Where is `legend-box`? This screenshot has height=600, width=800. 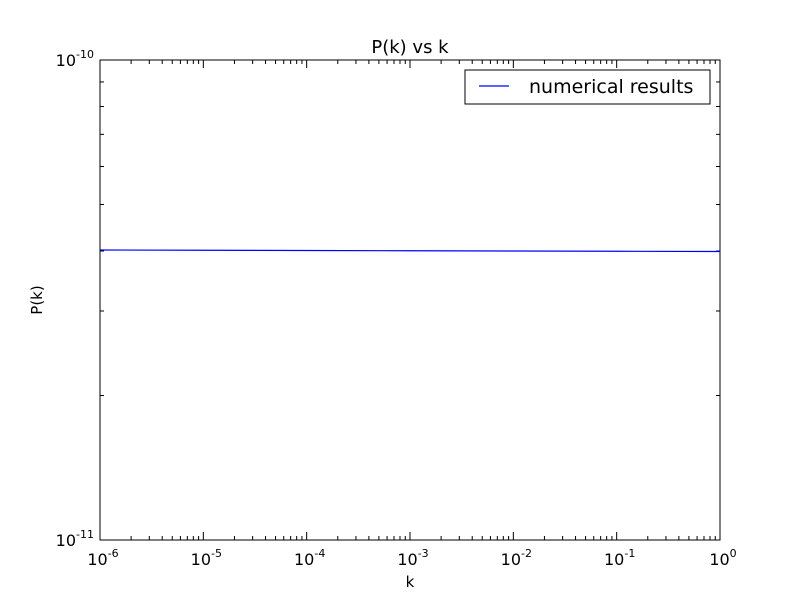
legend-box is located at coordinates (587, 87).